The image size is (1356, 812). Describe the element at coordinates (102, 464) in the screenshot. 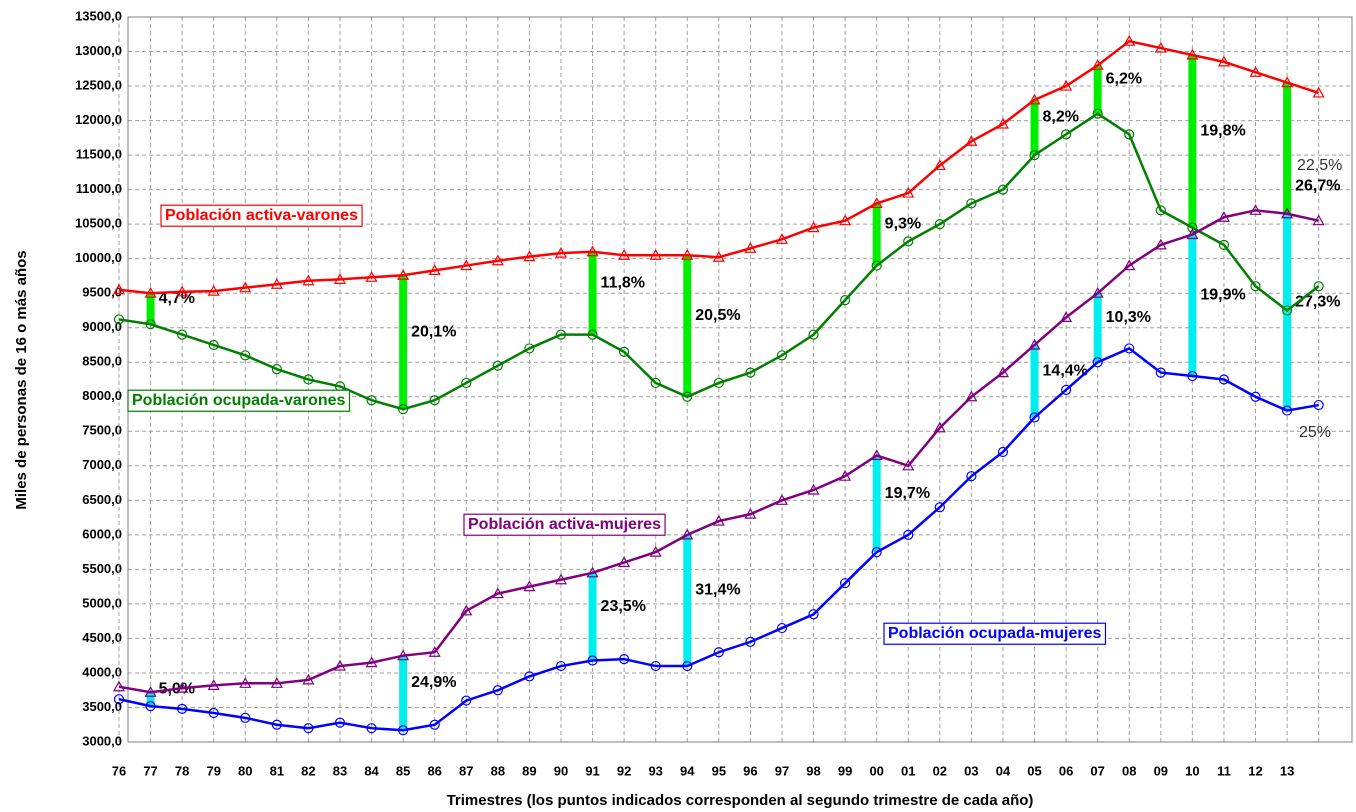

I see `y-tick-label: 7000,0` at that location.